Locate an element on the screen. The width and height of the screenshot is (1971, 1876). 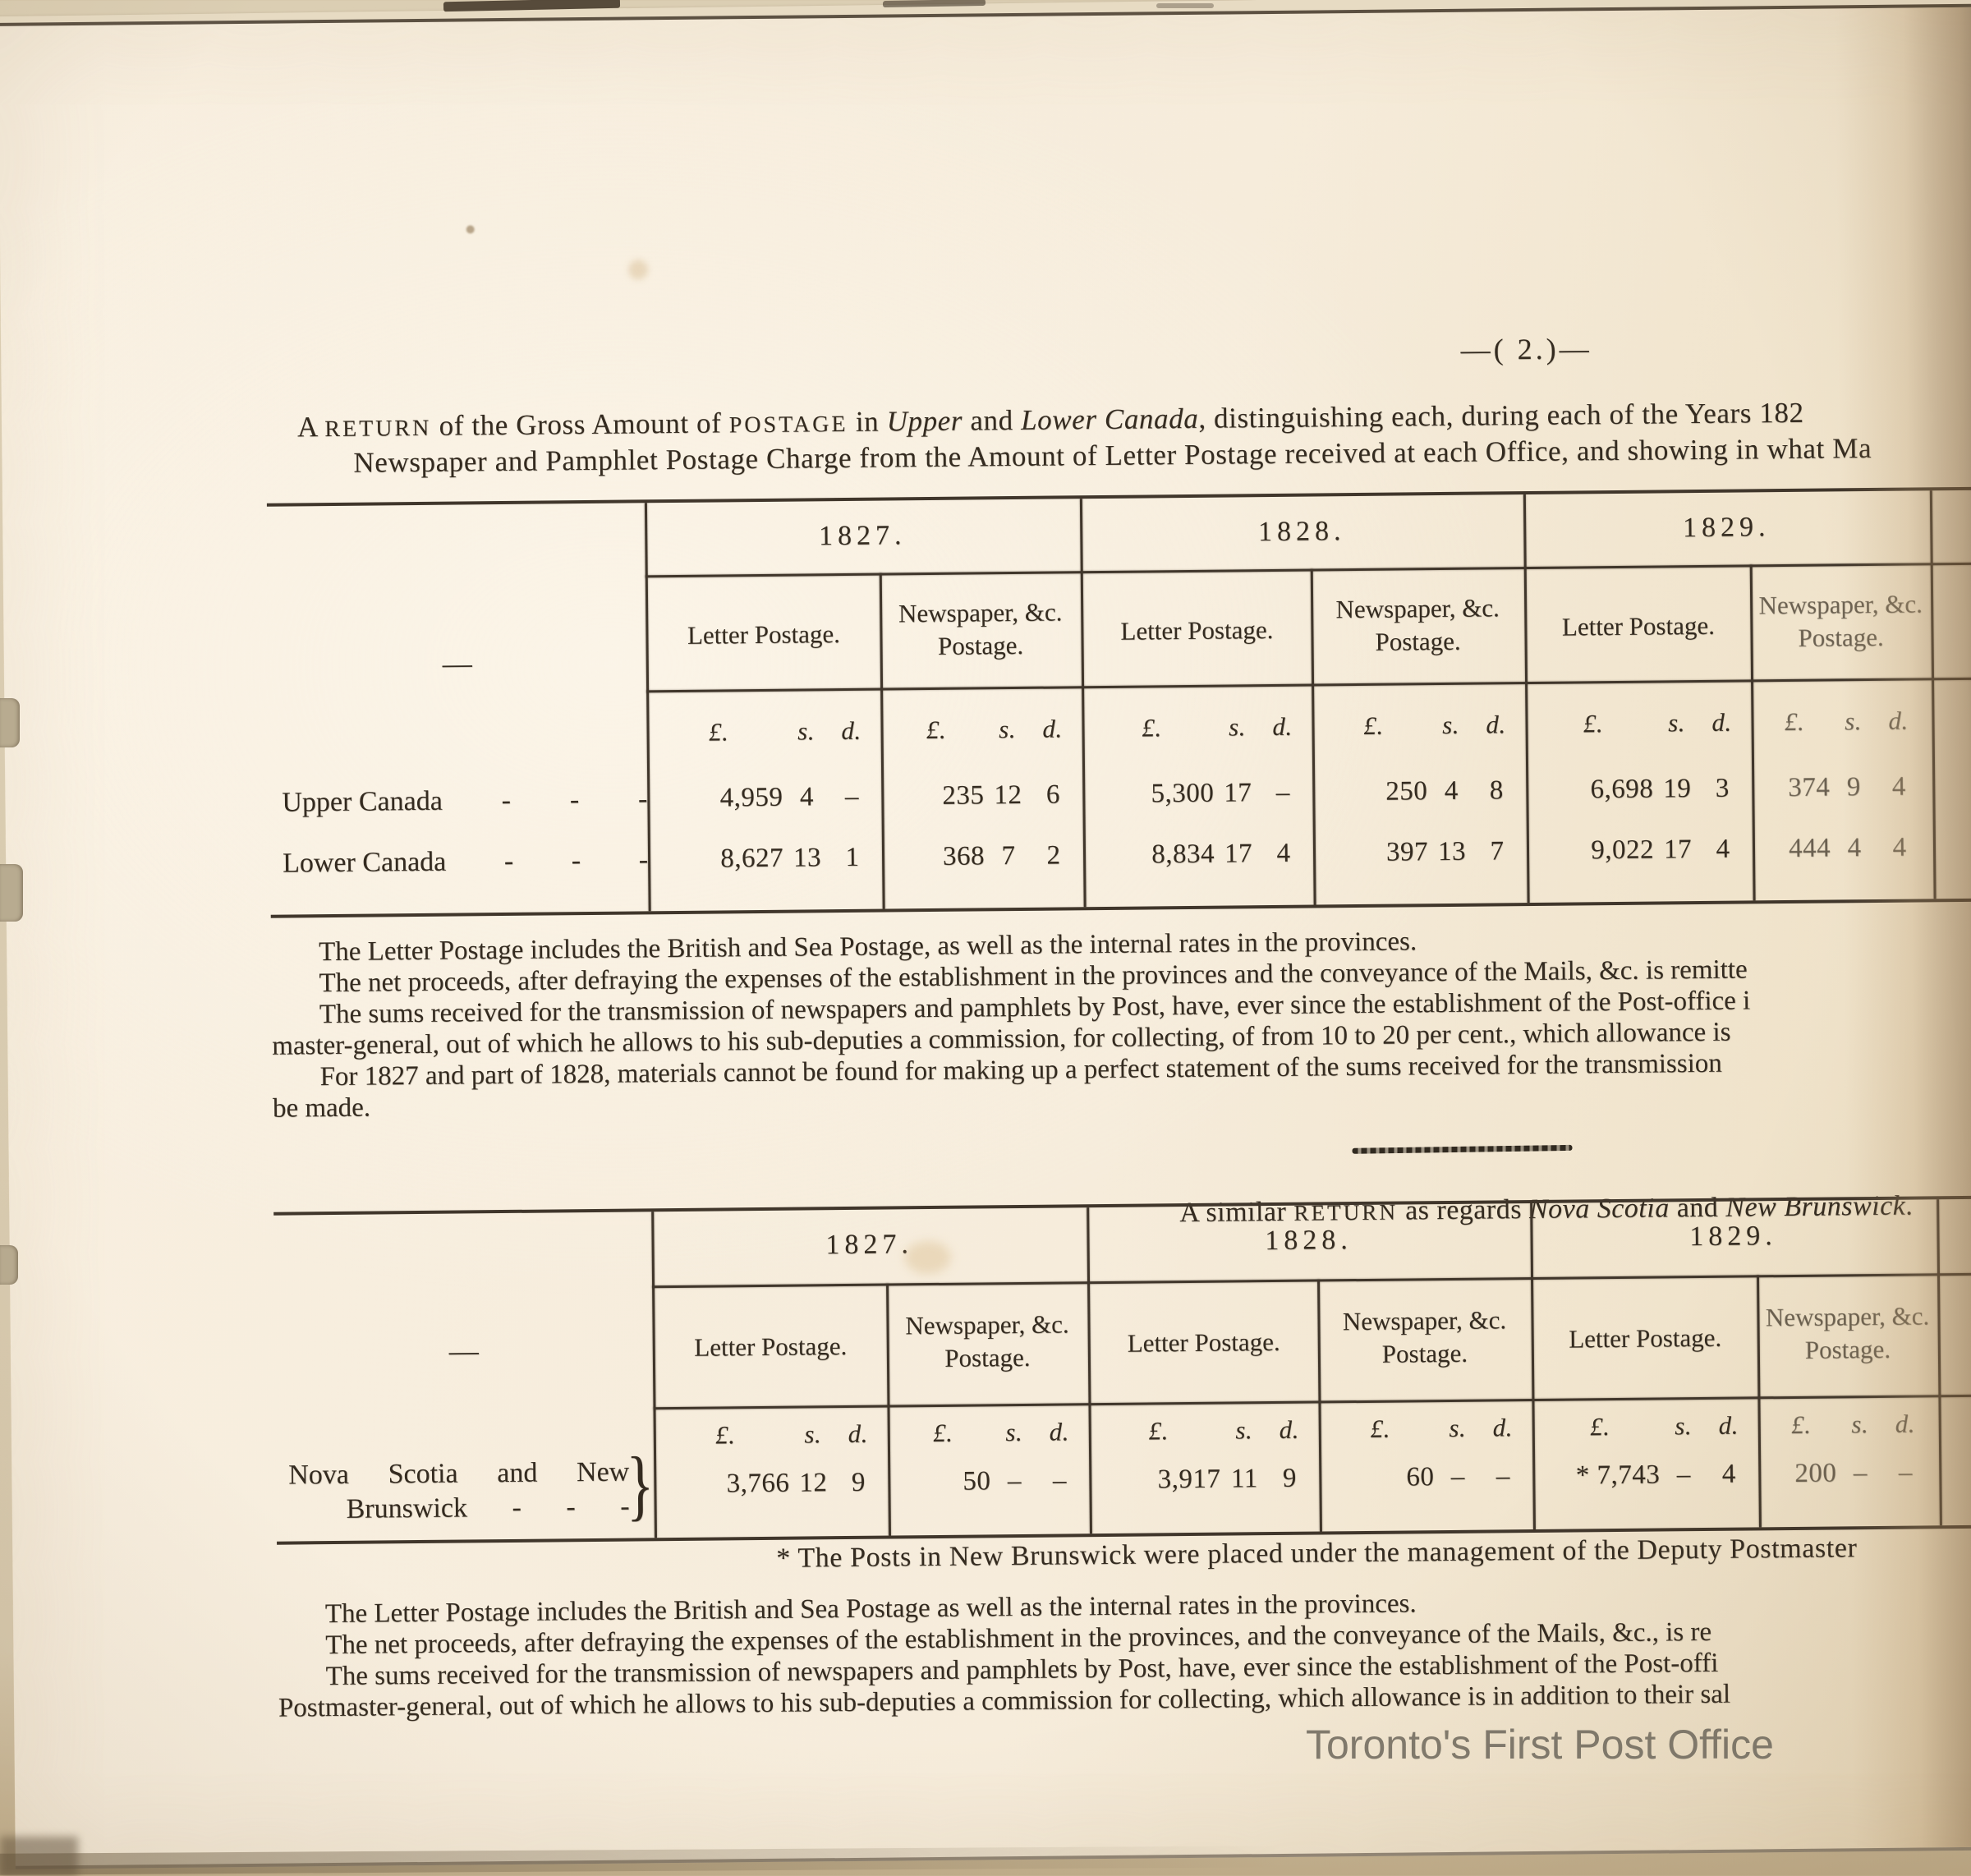
pence-value: 3 is located at coordinates (1722, 788).